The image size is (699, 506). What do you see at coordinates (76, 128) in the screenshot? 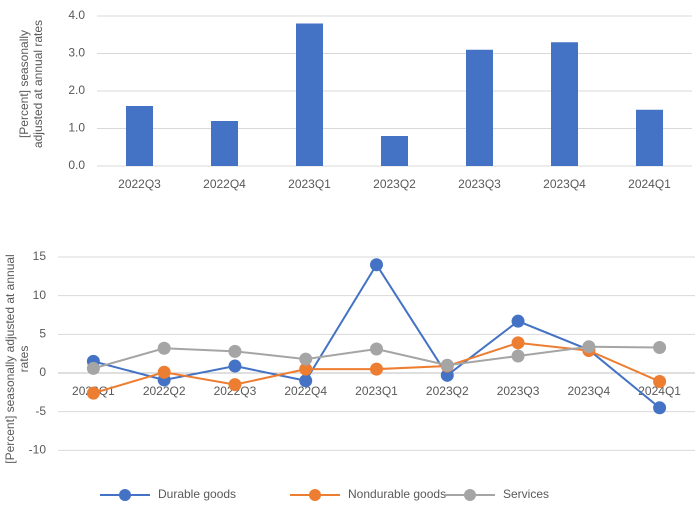
I see `y-tick-label: 1.0` at bounding box center [76, 128].